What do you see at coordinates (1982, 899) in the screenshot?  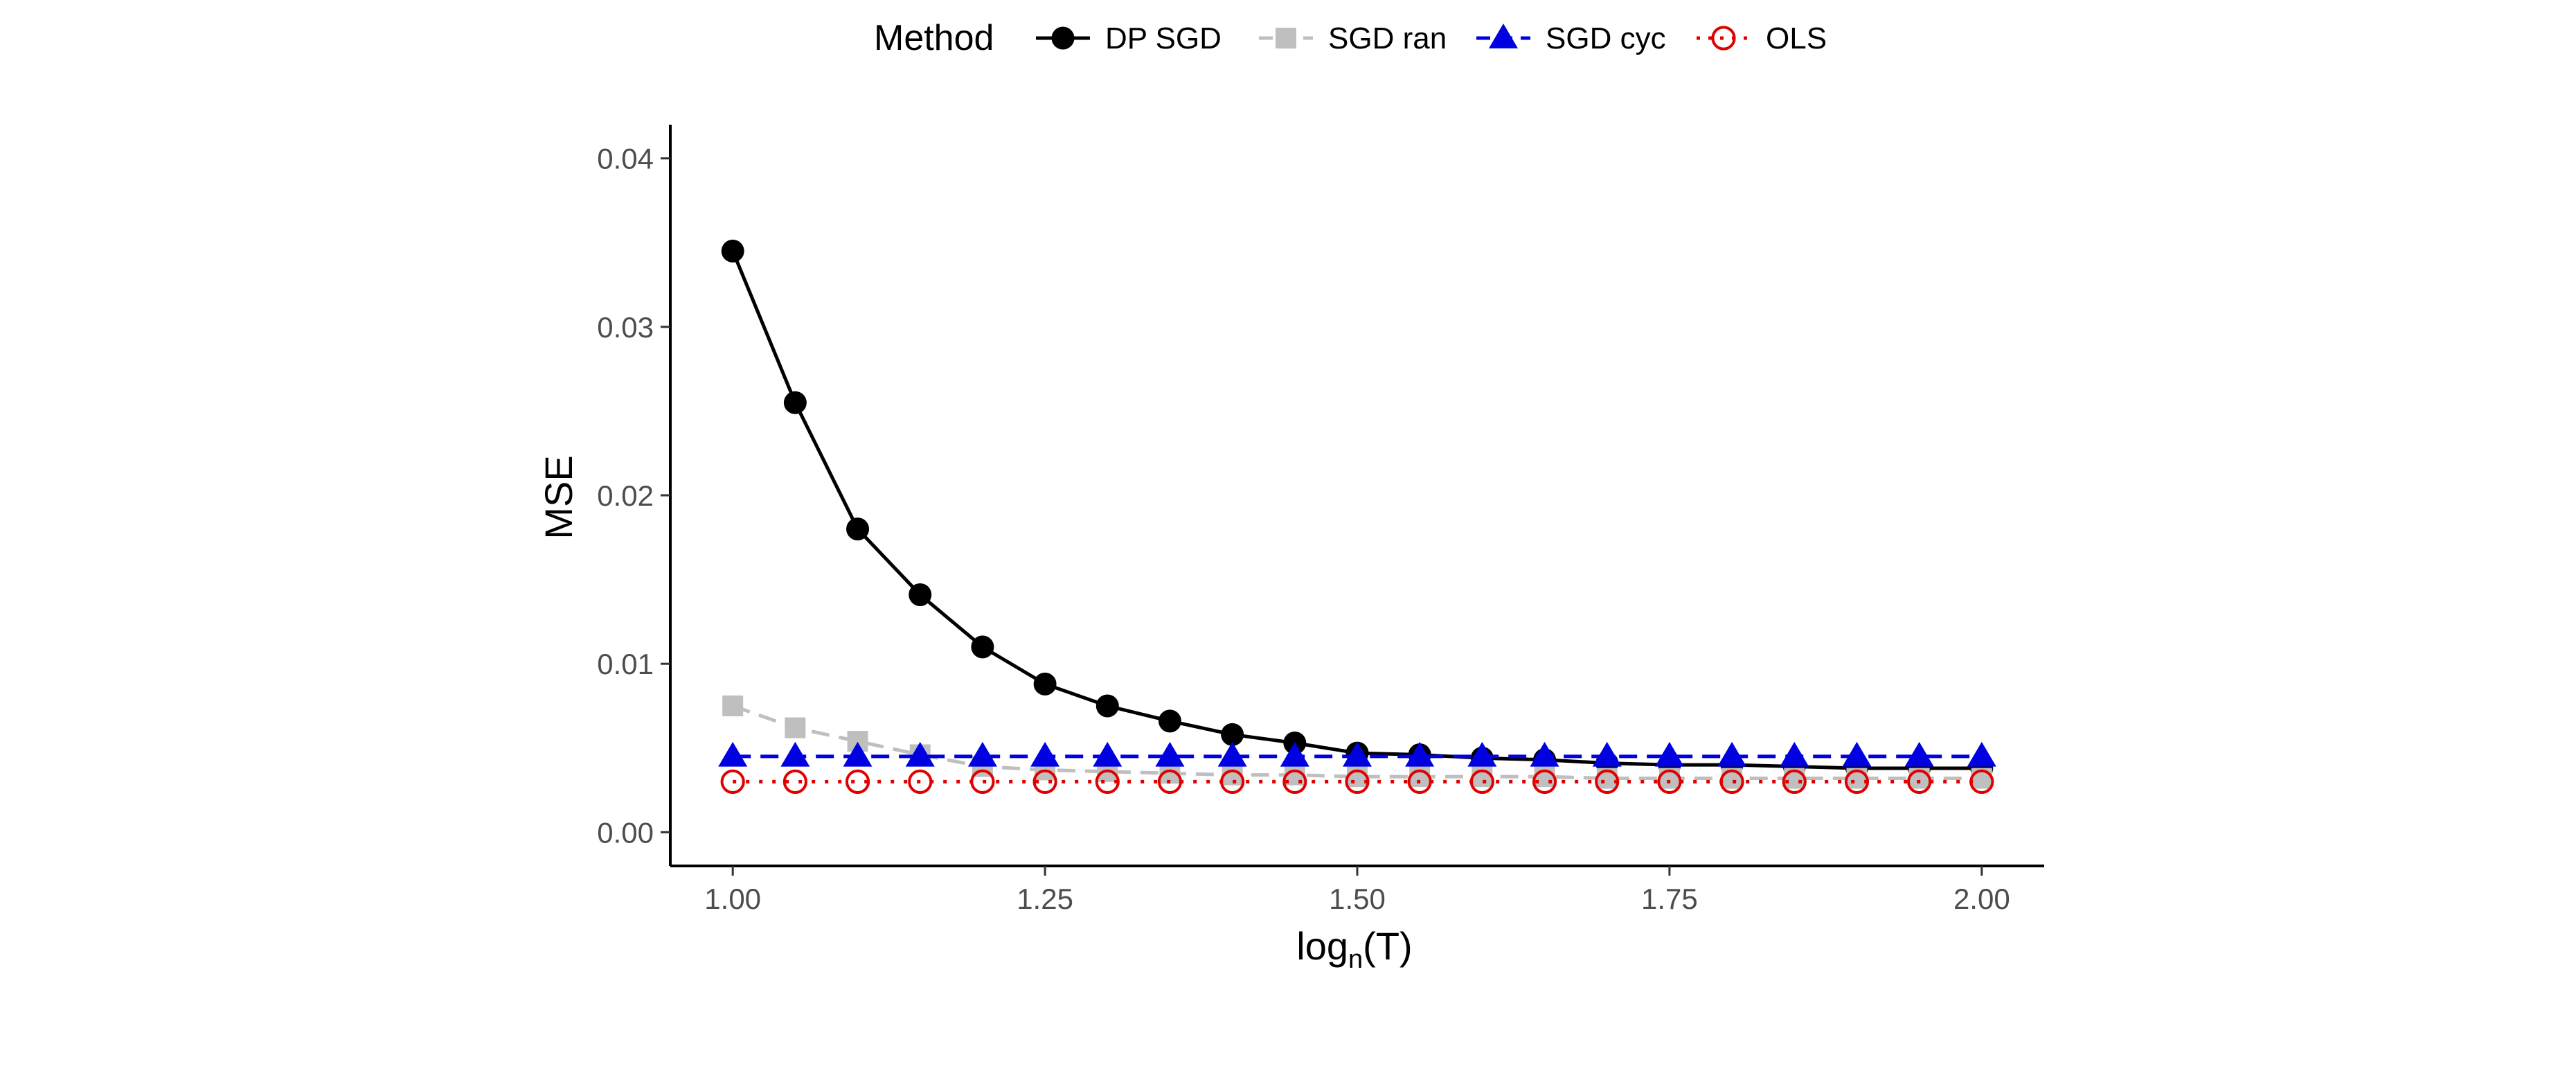 I see `x-tick-label: 2.00` at bounding box center [1982, 899].